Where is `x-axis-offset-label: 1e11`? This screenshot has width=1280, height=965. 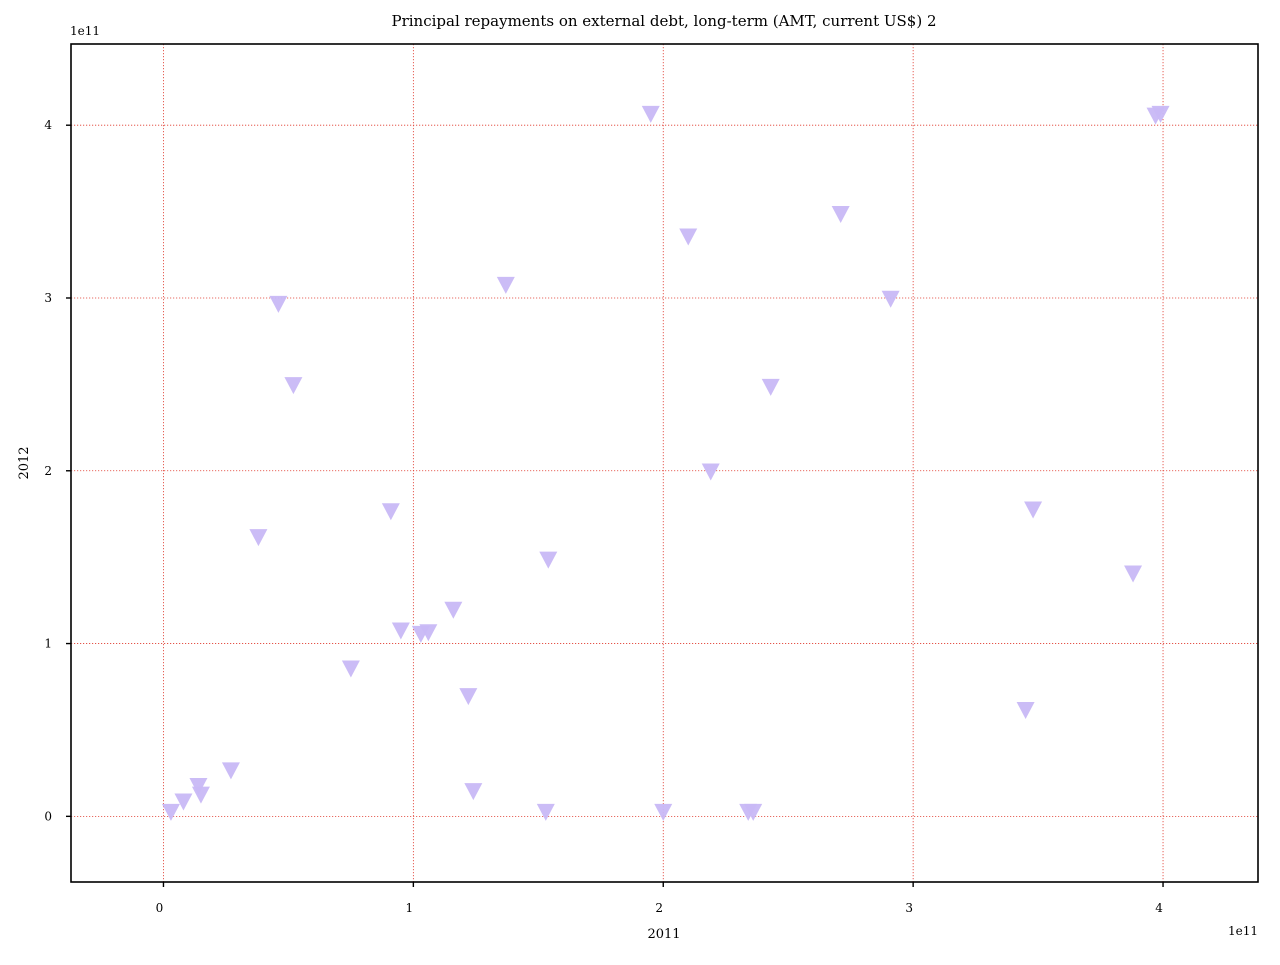 x-axis-offset-label: 1e11 is located at coordinates (1243, 931).